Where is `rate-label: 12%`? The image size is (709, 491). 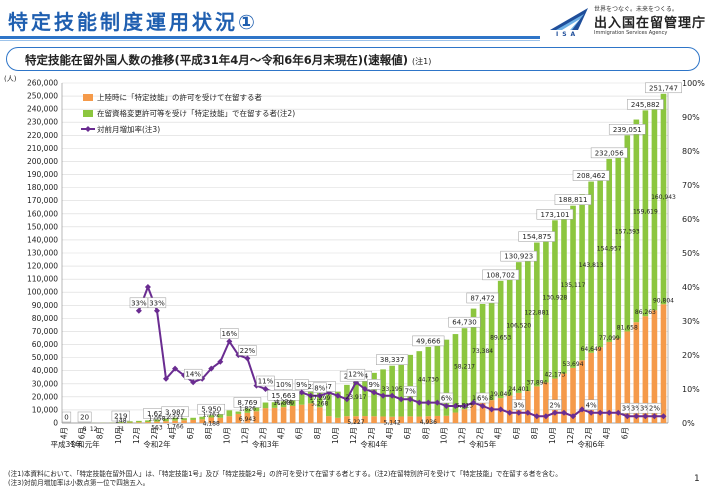
rate-label: 12% is located at coordinates (356, 375).